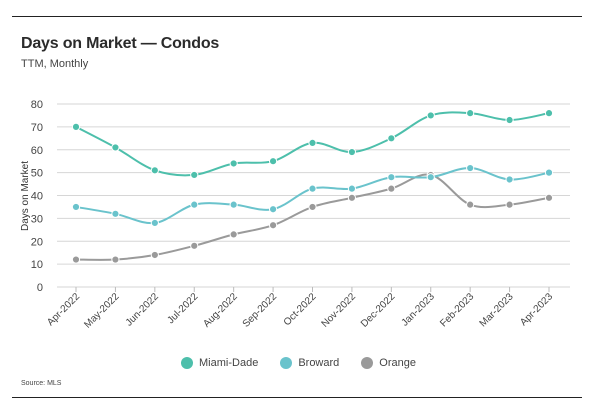 This screenshot has width=597, height=407. What do you see at coordinates (300, 309) in the screenshot?
I see `x-tick-label: Oct-2022` at bounding box center [300, 309].